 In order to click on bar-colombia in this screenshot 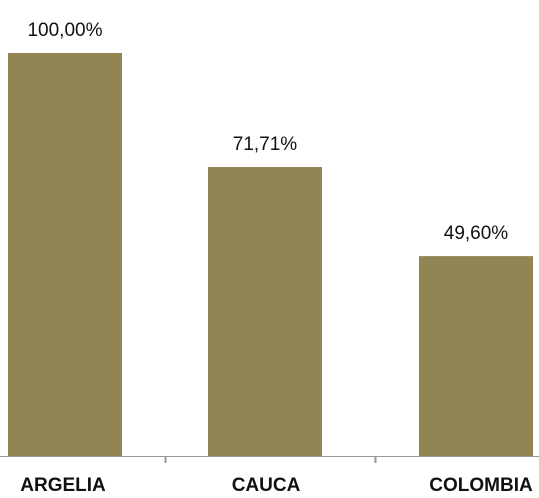, I will do `click(476, 356)`.